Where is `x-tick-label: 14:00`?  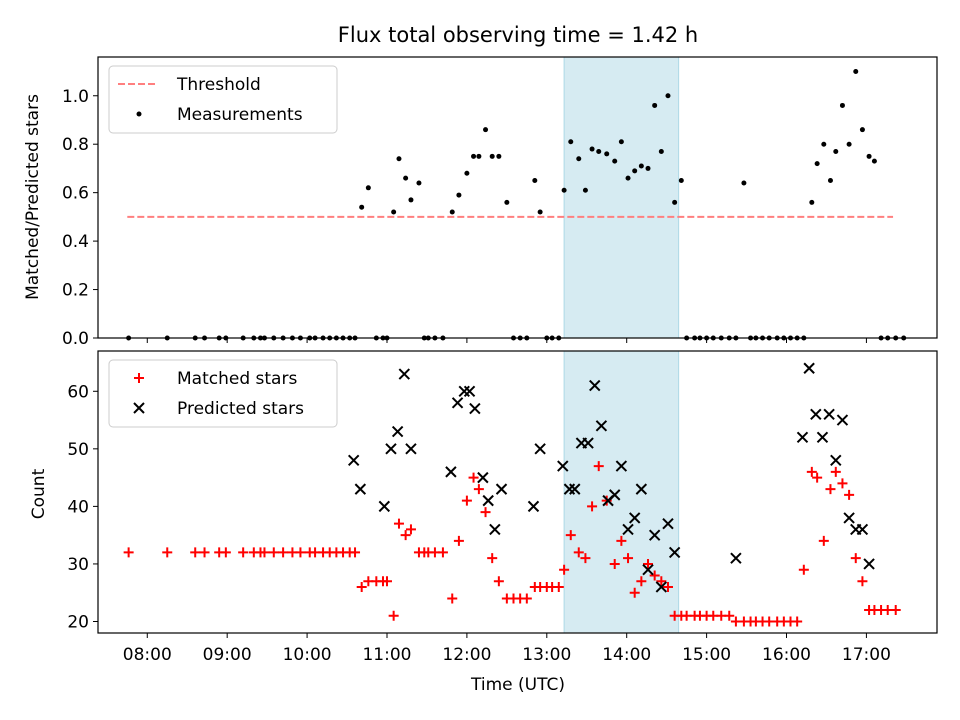 x-tick-label: 14:00 is located at coordinates (626, 655).